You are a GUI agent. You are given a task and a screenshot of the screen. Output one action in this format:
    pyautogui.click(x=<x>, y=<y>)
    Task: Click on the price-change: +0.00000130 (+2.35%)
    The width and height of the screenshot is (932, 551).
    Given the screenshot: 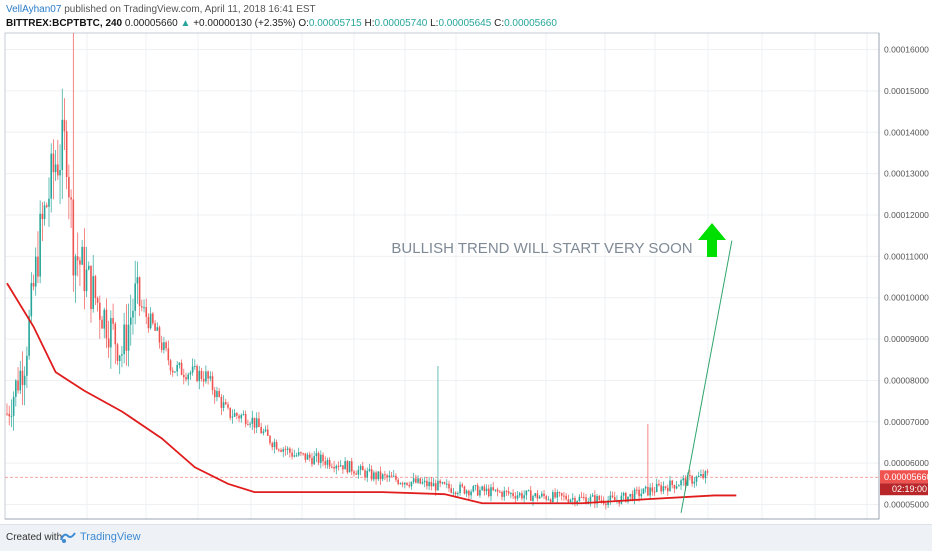 What is the action you would take?
    pyautogui.click(x=244, y=23)
    